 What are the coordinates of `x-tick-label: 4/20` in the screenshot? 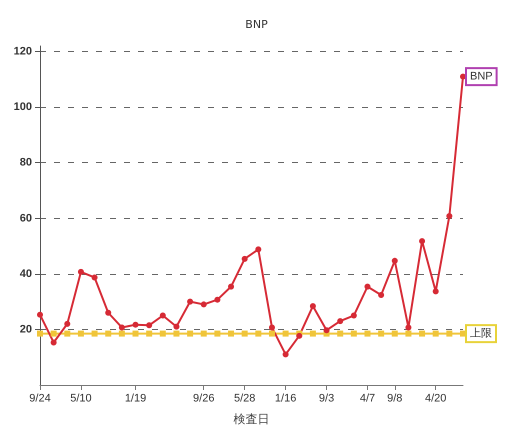 It's located at (435, 398).